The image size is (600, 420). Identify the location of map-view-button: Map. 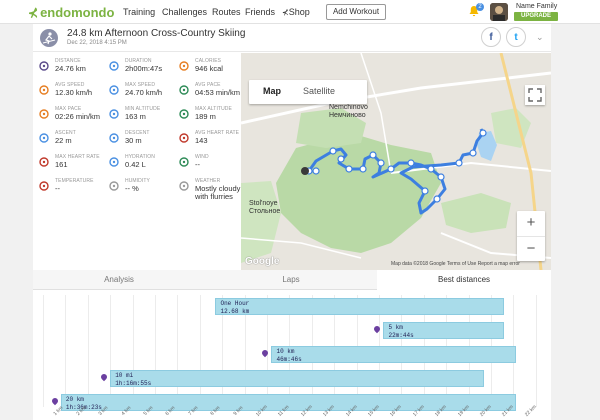
(272, 91).